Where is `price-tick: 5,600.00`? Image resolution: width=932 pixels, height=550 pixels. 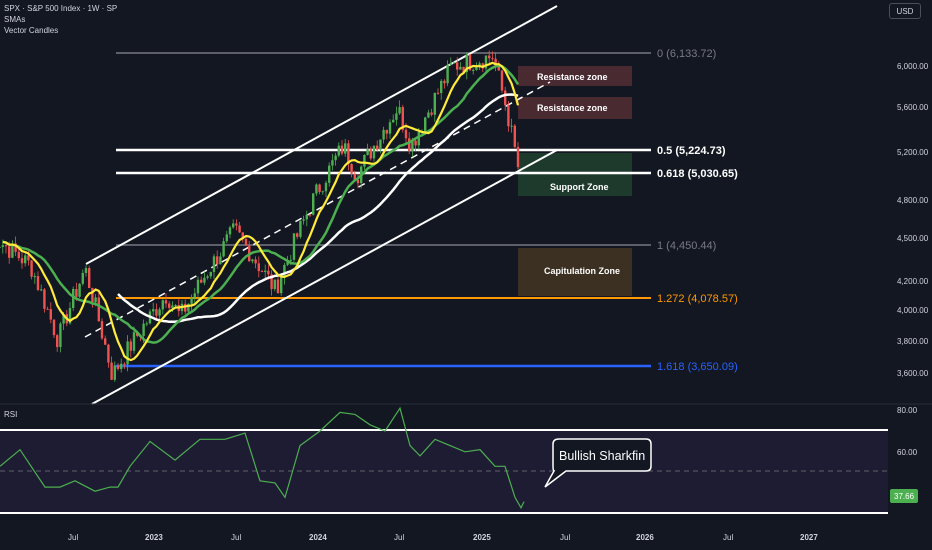 price-tick: 5,600.00 is located at coordinates (913, 107).